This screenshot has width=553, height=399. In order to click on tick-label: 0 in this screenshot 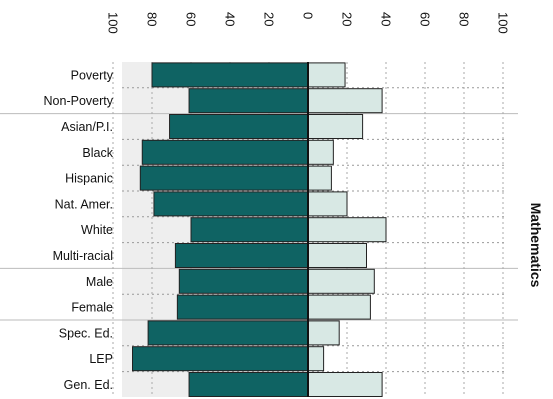, I will do `click(308, 15)`.